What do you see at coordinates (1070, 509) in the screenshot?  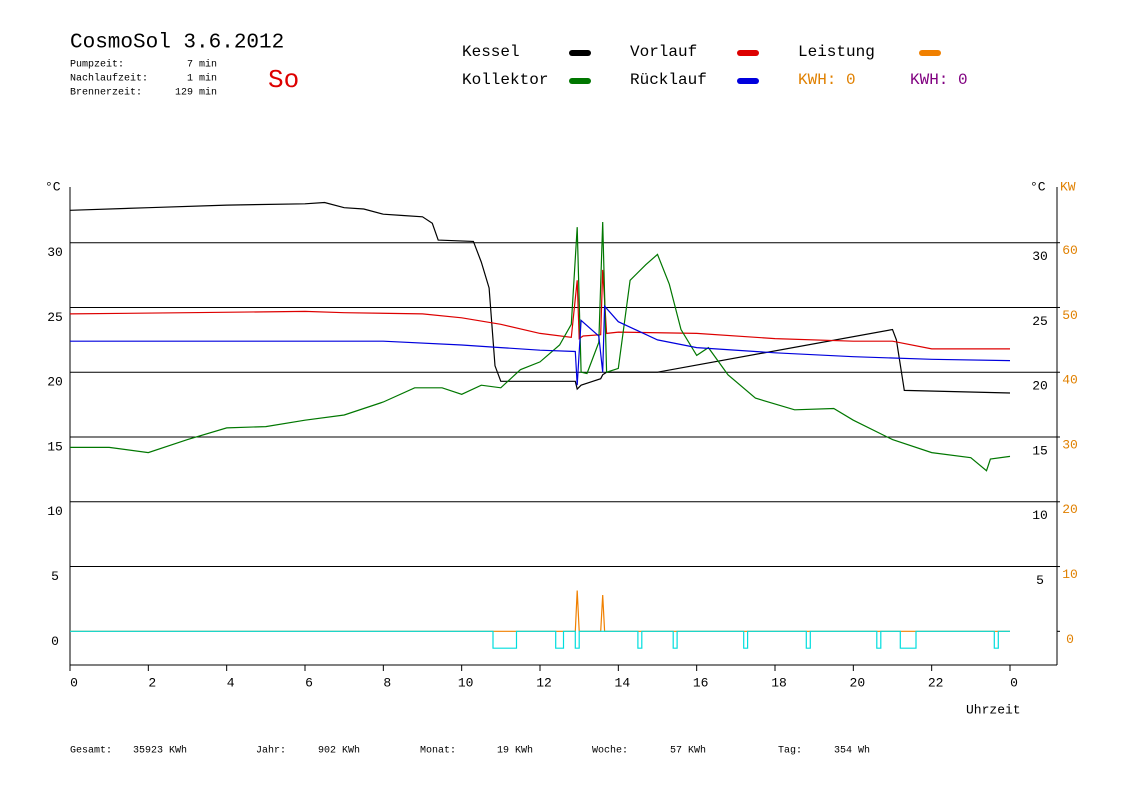 I see `y2-tick-label: 20` at bounding box center [1070, 509].